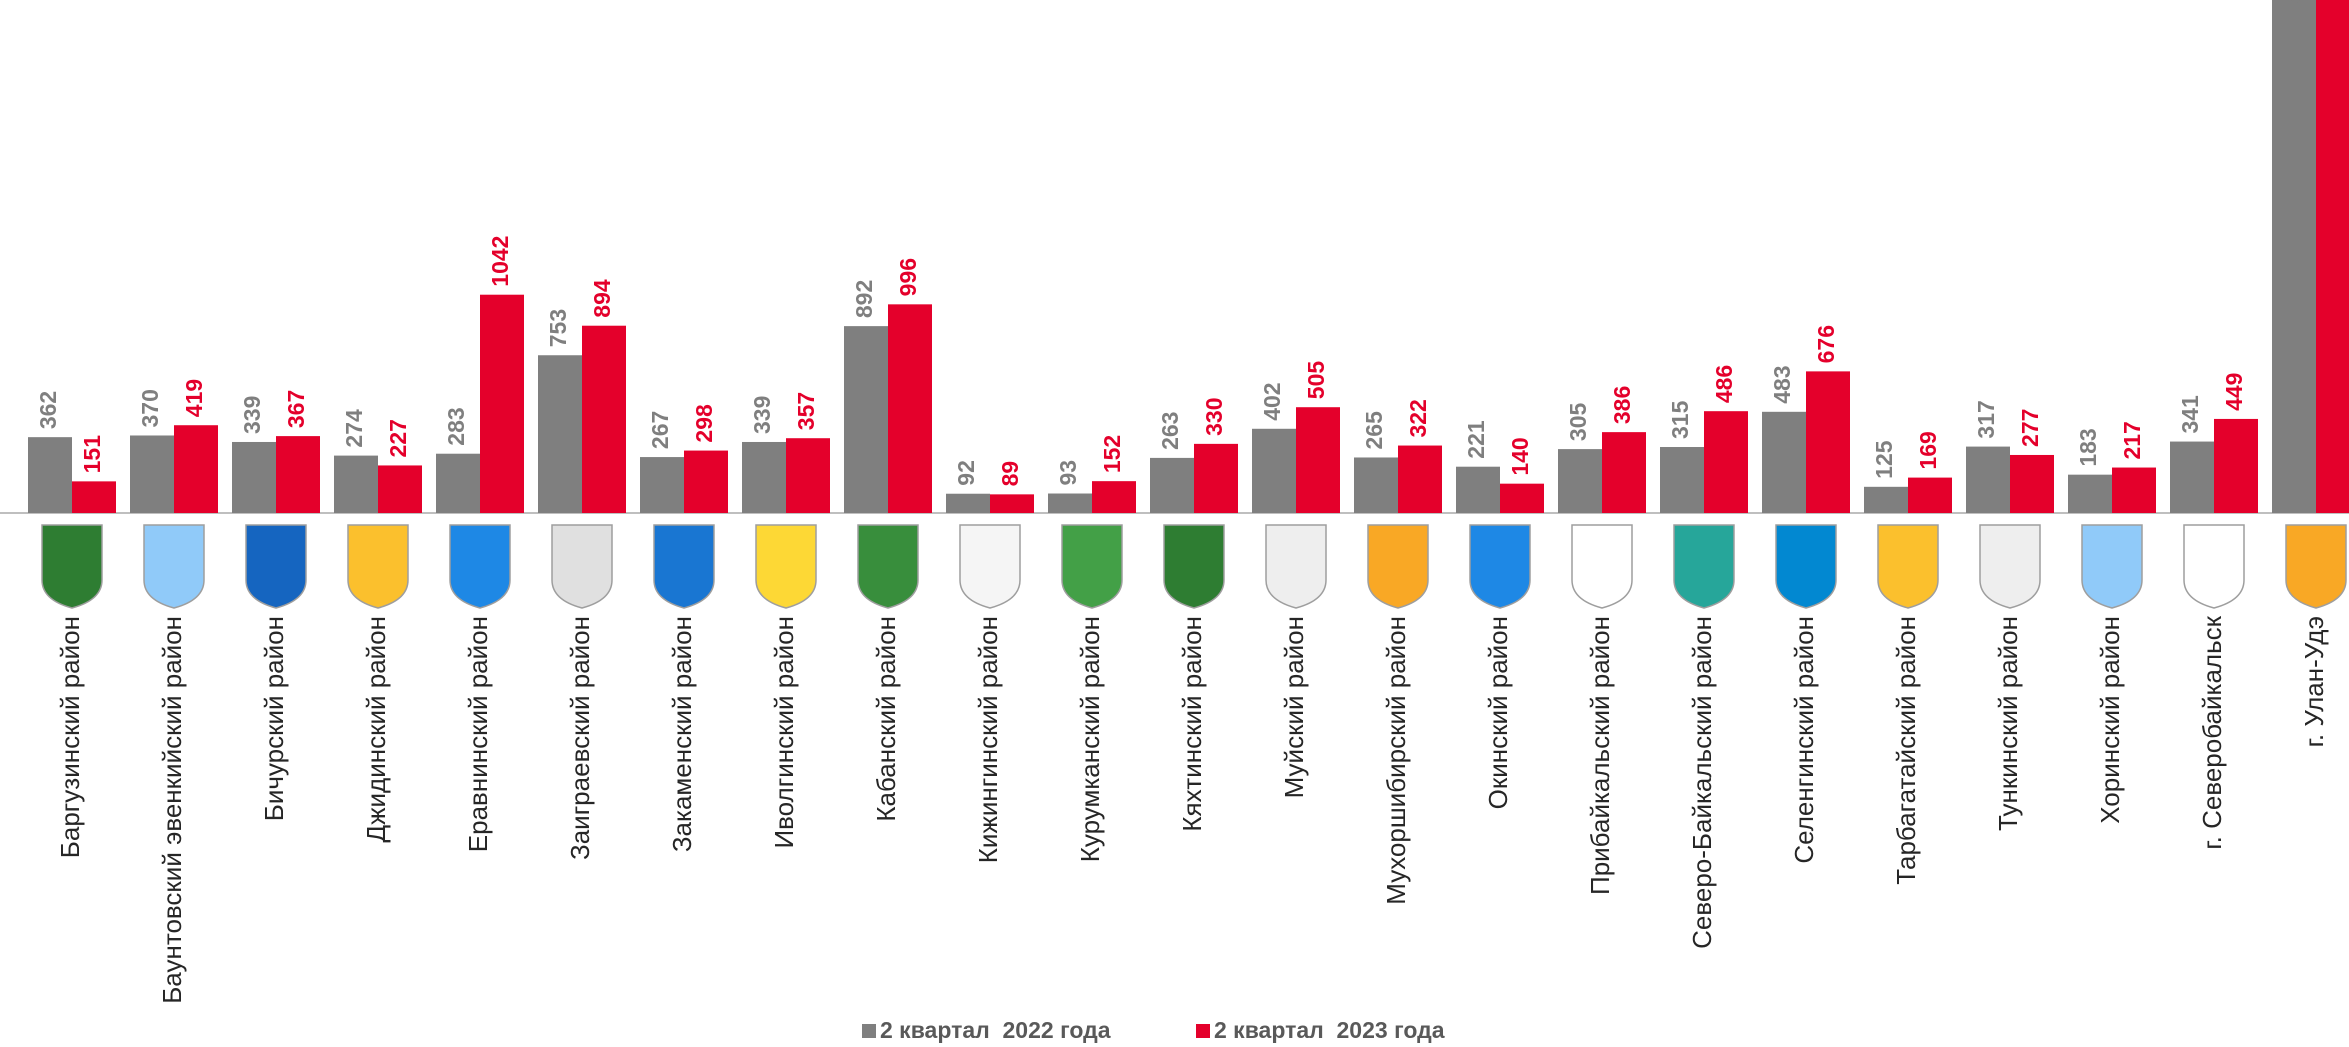  Describe the element at coordinates (1826, 344) in the screenshot. I see `value-label: 676` at that location.